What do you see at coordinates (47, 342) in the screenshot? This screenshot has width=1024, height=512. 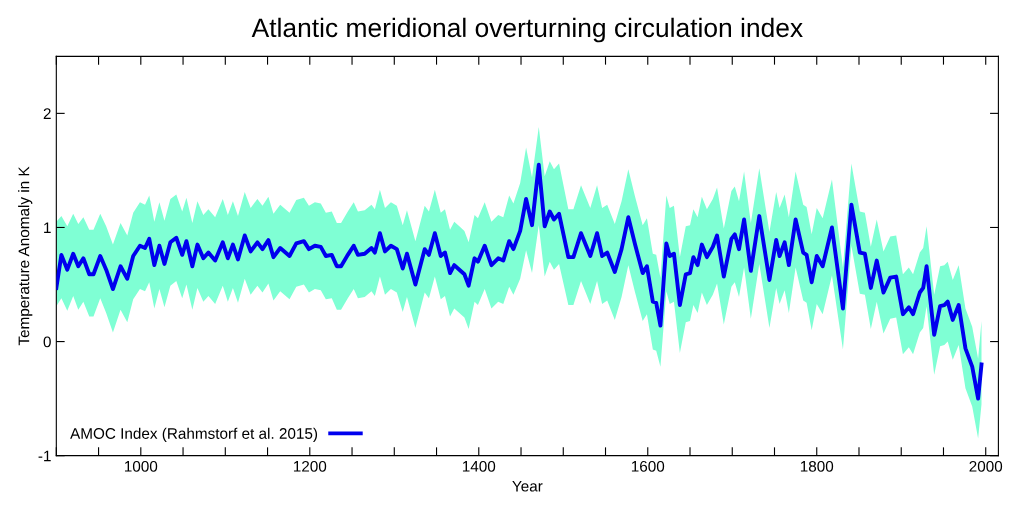 I see `y-tick-label: 0` at bounding box center [47, 342].